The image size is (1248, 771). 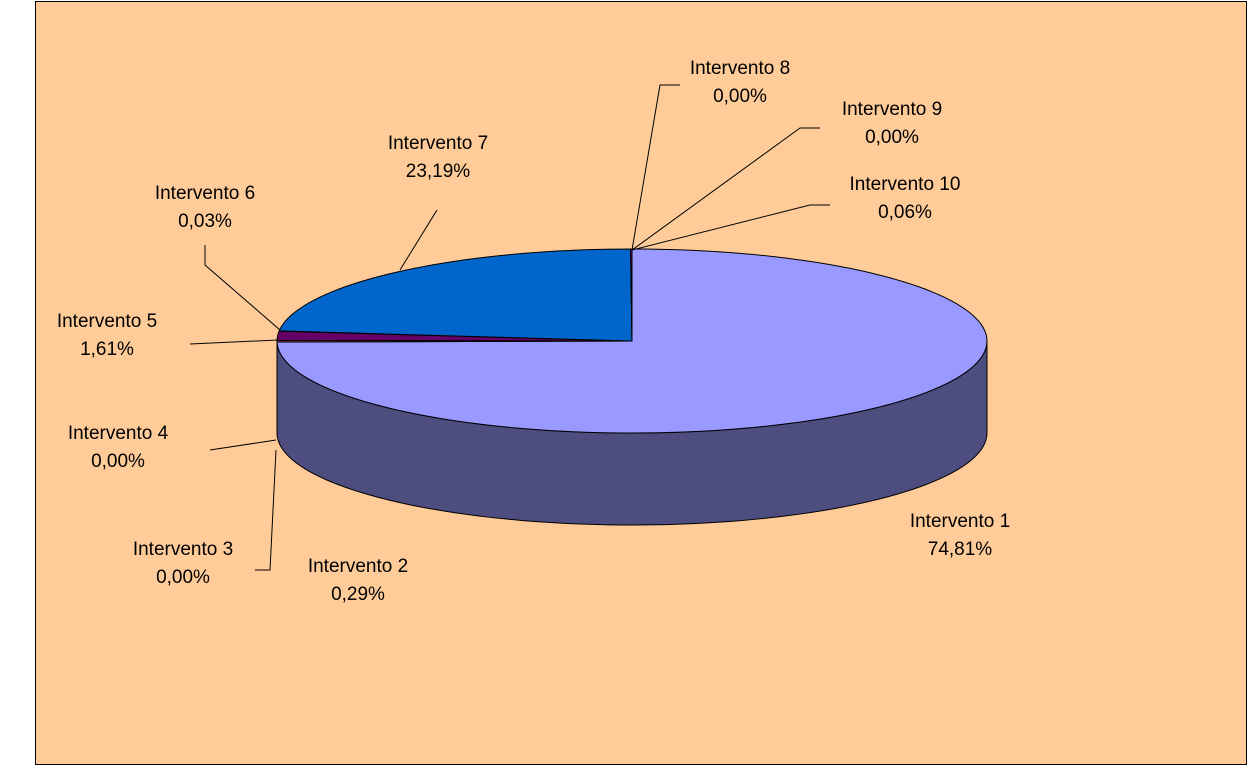 I want to click on slice-label: Intervento 6, so click(x=205, y=193).